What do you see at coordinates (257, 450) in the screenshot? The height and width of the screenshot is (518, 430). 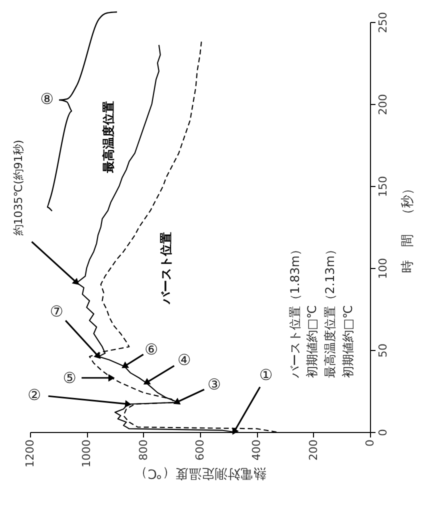 I see `x-tick-label: 400` at bounding box center [257, 450].